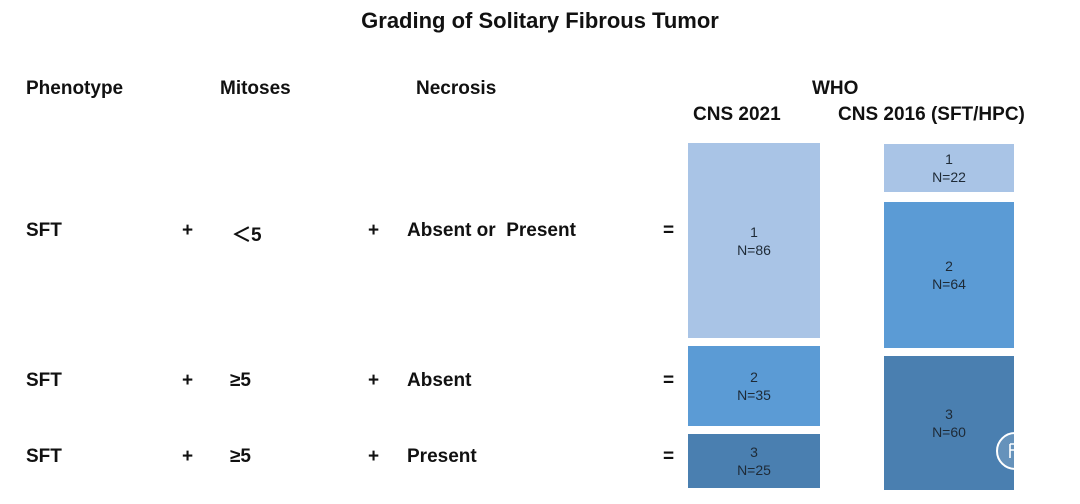 This screenshot has width=1080, height=504. What do you see at coordinates (754, 470) in the screenshot?
I see `cns2021-grade-3-count: N=25` at bounding box center [754, 470].